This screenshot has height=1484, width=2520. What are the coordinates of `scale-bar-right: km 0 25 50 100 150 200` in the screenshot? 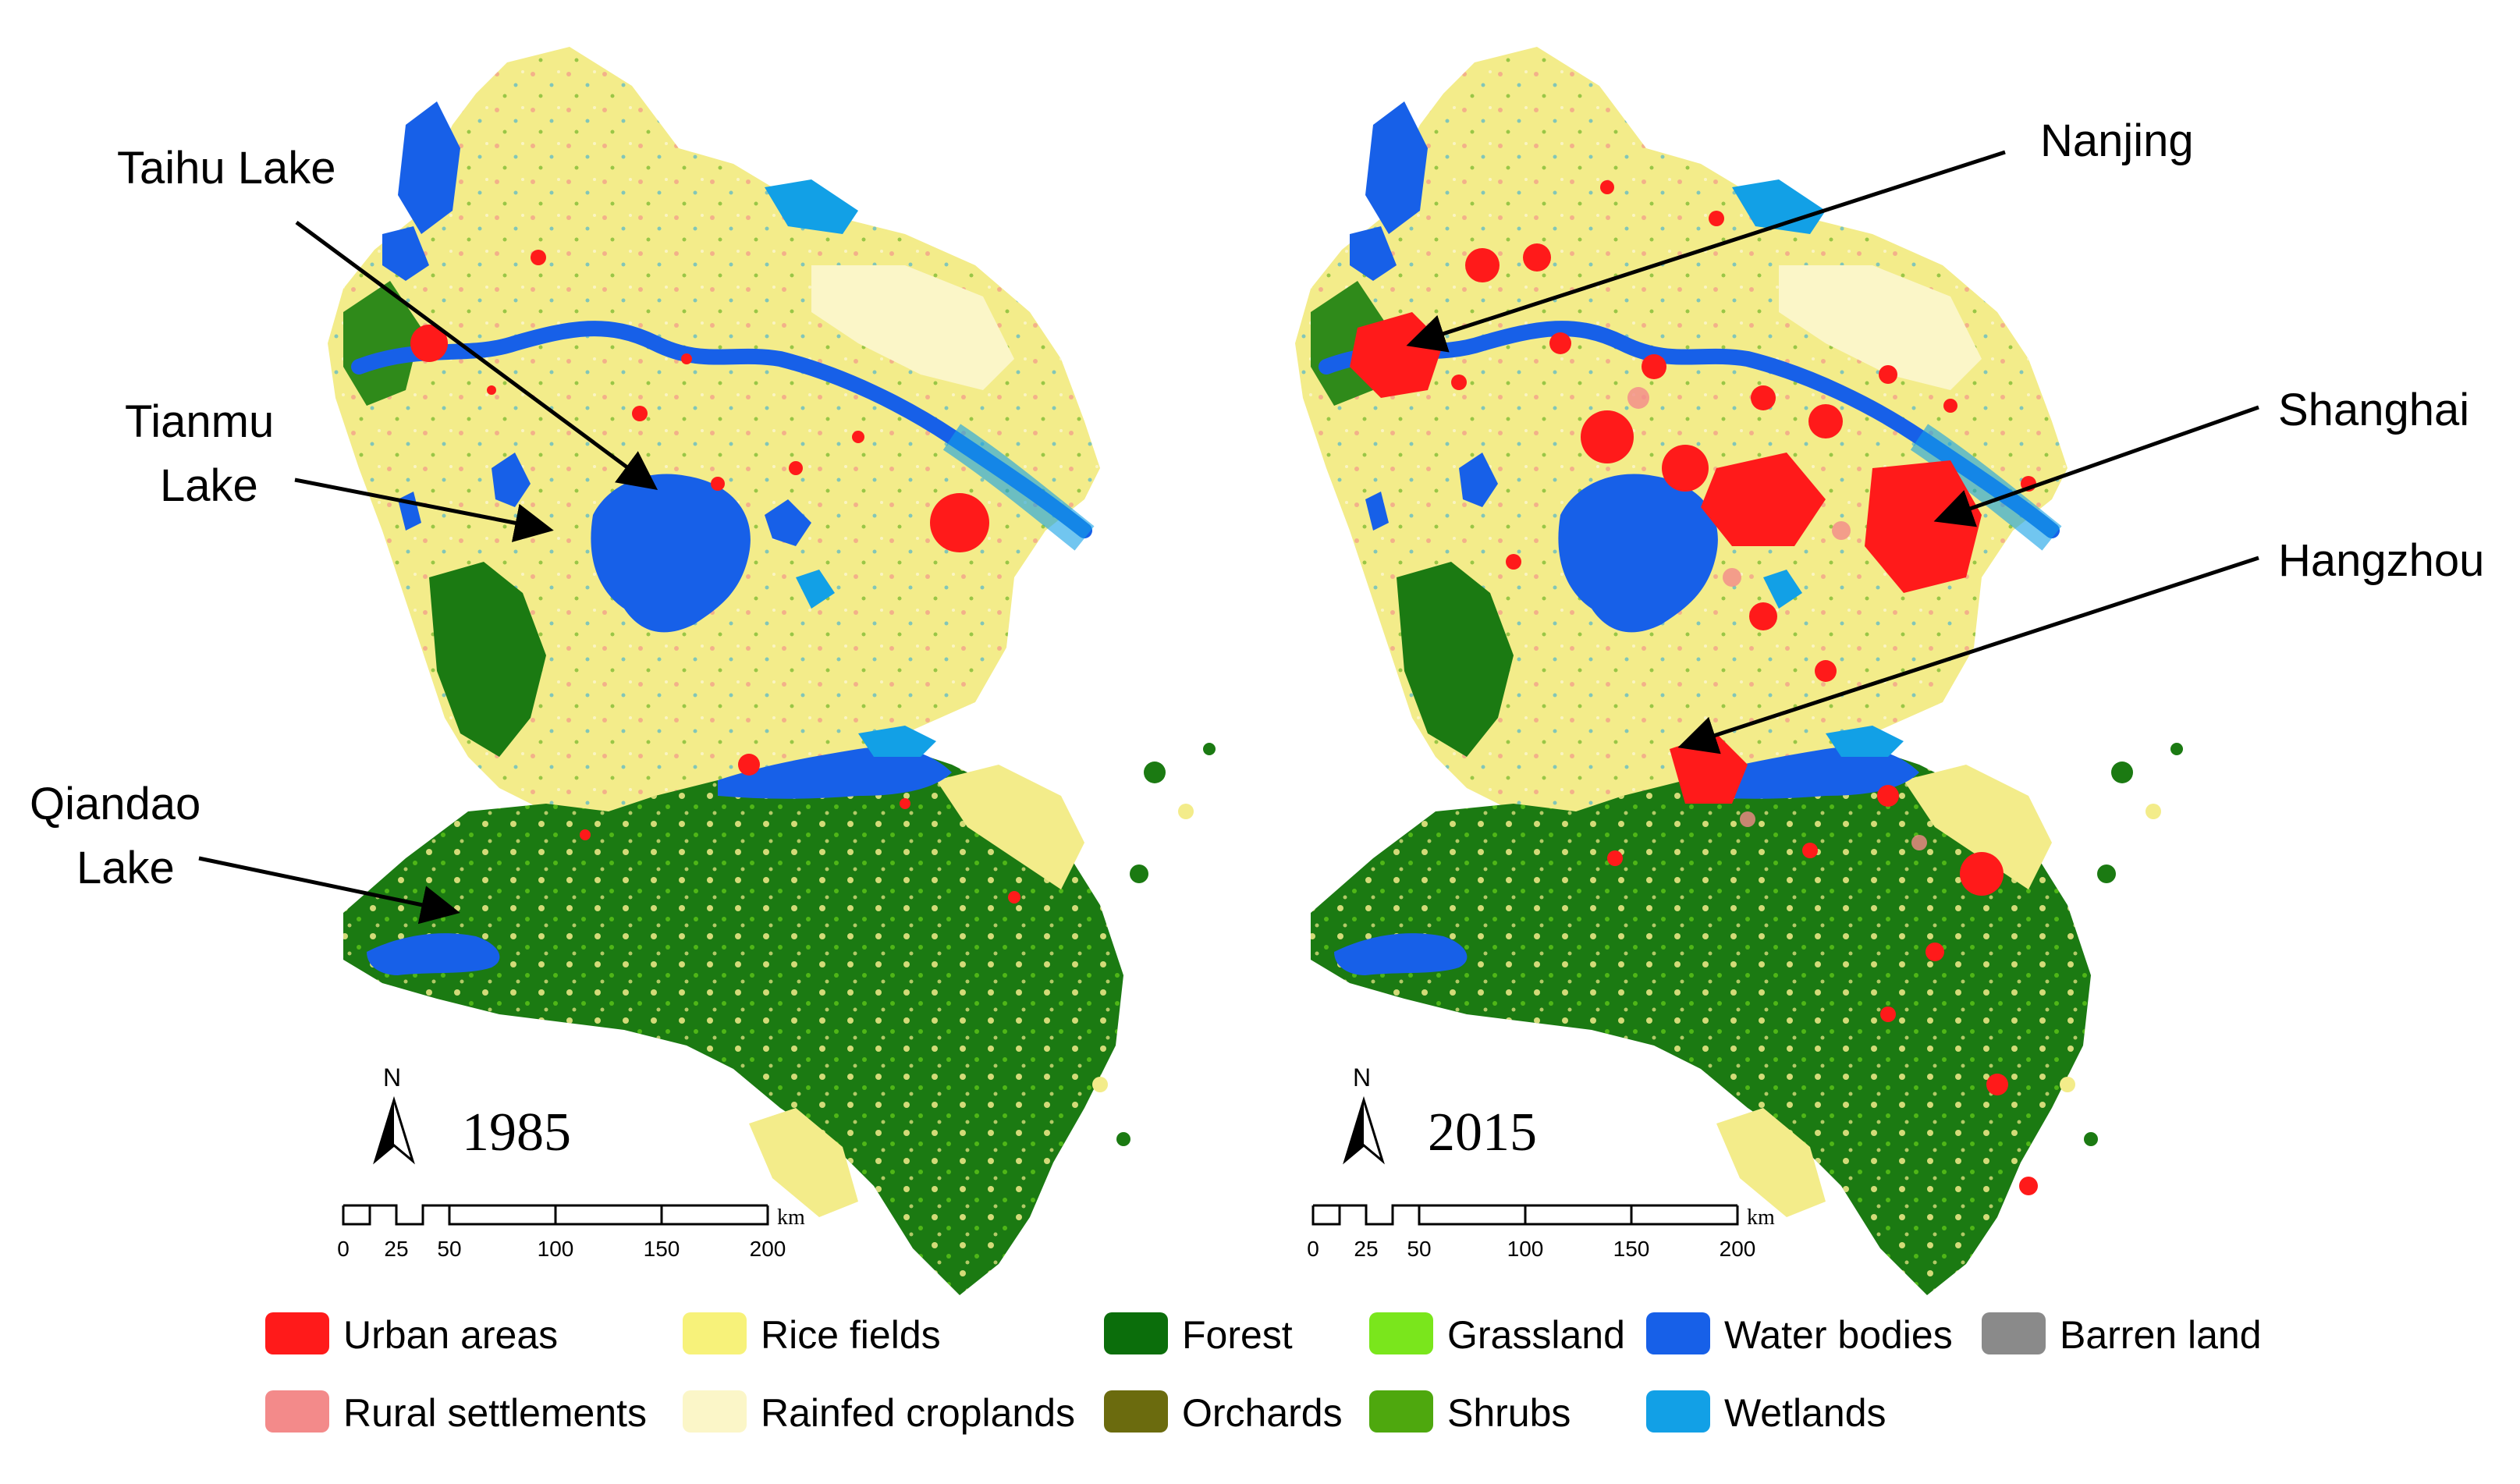 It's located at (1541, 1232).